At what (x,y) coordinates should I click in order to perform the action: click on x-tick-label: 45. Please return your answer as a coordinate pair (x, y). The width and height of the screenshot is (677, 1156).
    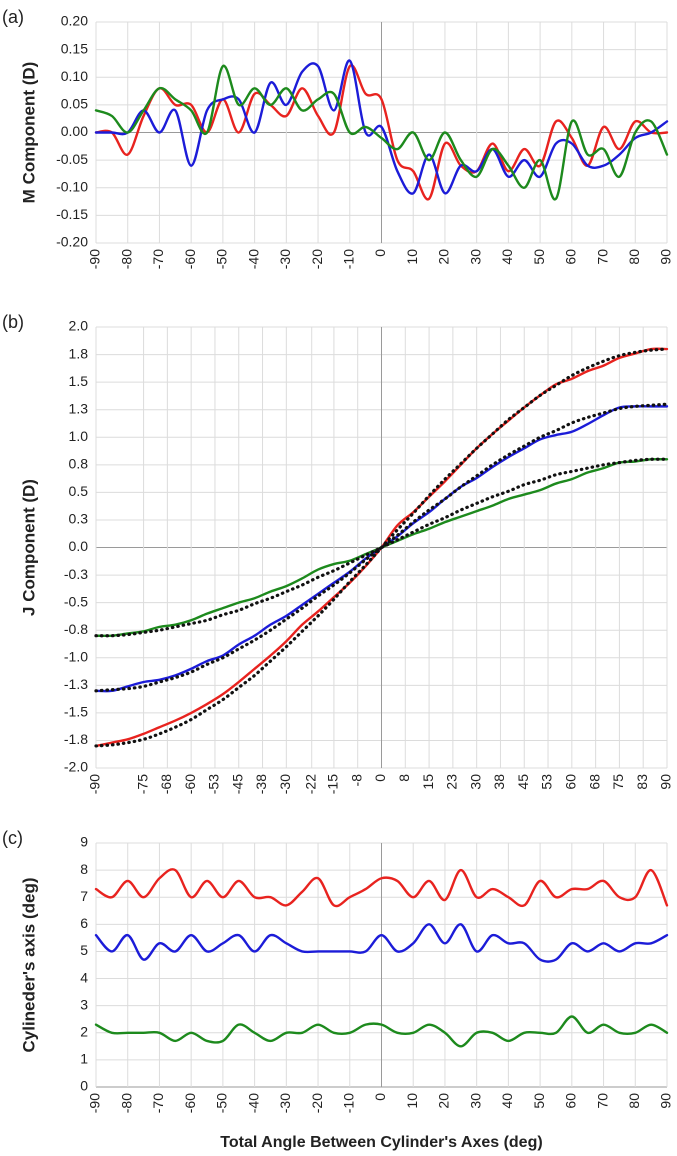
    Looking at the image, I should click on (523, 782).